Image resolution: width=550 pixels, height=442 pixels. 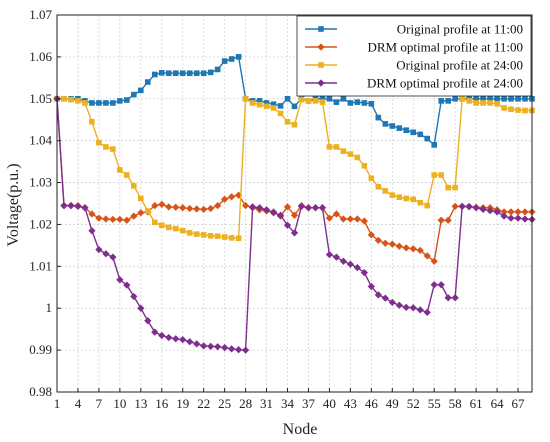 What do you see at coordinates (40, 98) in the screenshot?
I see `y-tick-label: 1.05` at bounding box center [40, 98].